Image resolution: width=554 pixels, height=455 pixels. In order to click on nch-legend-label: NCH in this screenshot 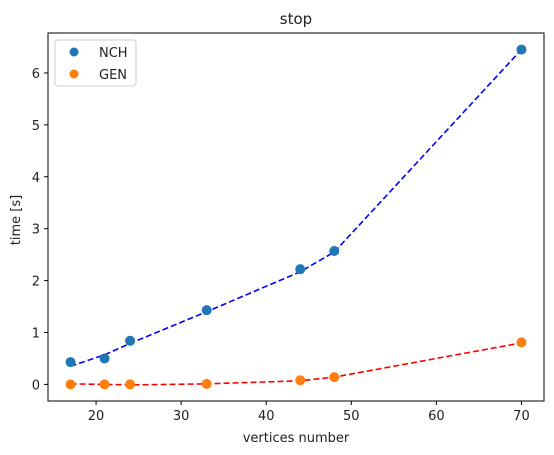, I will do `click(113, 53)`.